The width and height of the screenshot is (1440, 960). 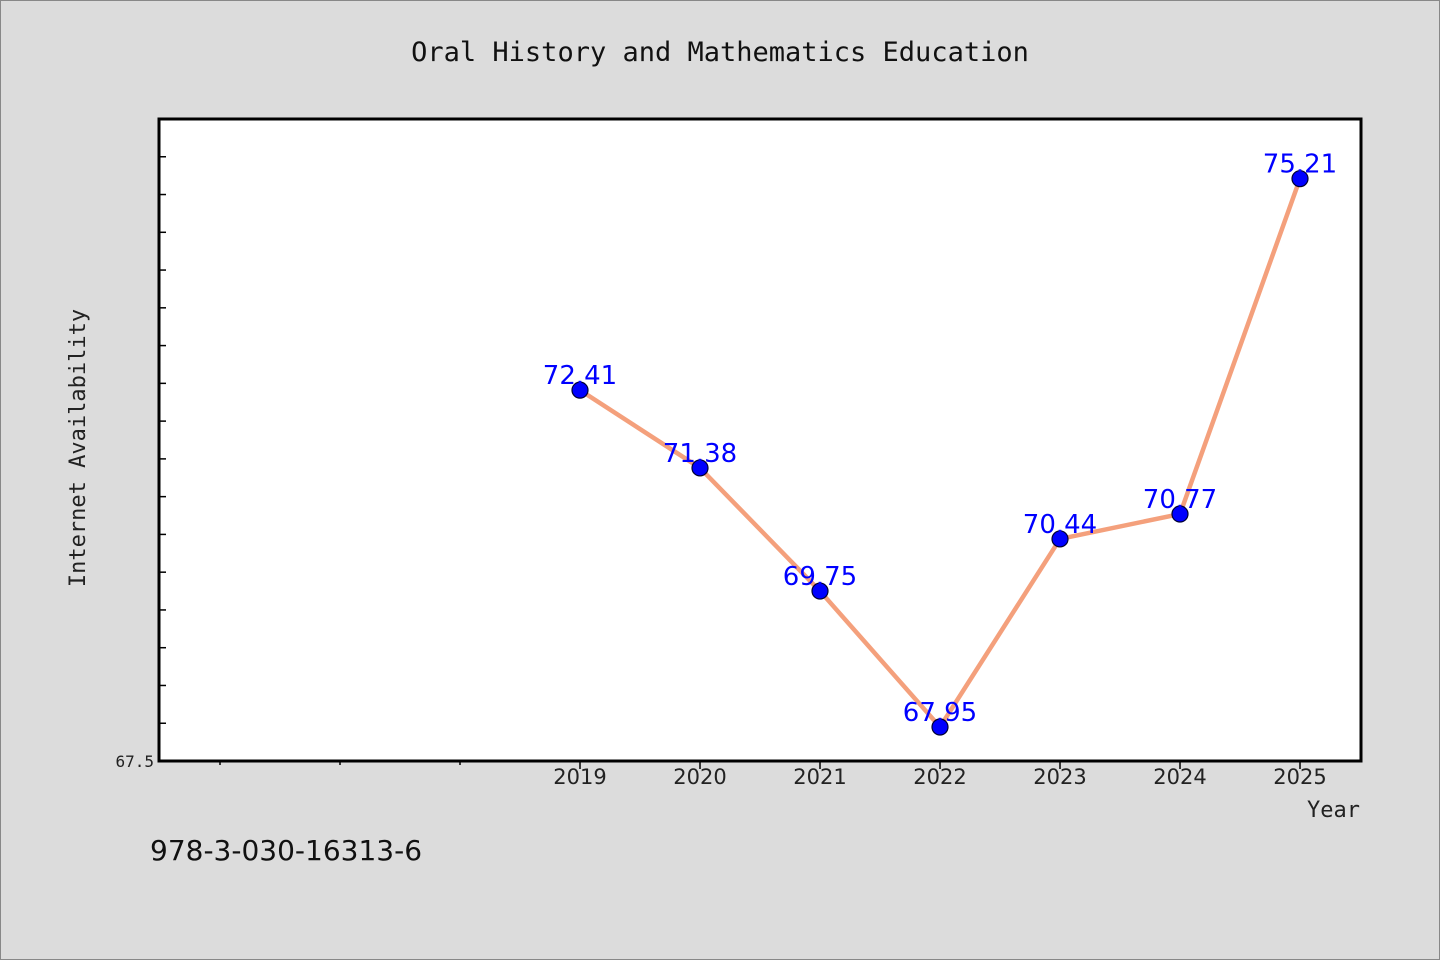 I want to click on data-label: 70.44, so click(x=1060, y=525).